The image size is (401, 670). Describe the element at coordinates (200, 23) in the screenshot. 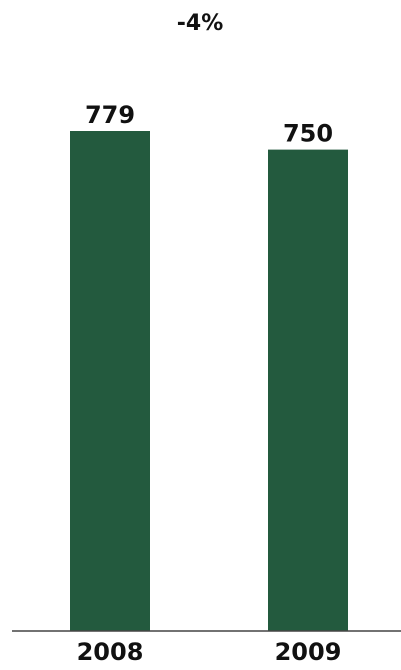

I see `chart-title: -4%` at that location.